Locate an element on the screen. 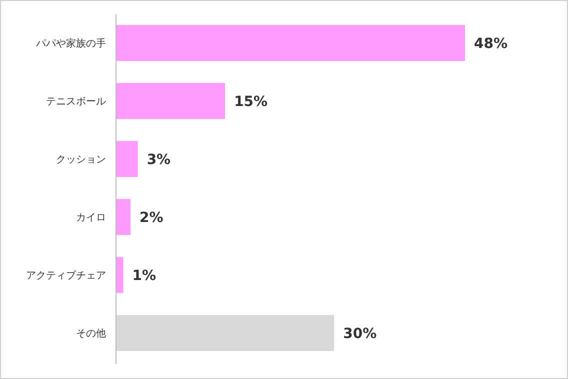  y-tick-label: その他 is located at coordinates (91, 334).